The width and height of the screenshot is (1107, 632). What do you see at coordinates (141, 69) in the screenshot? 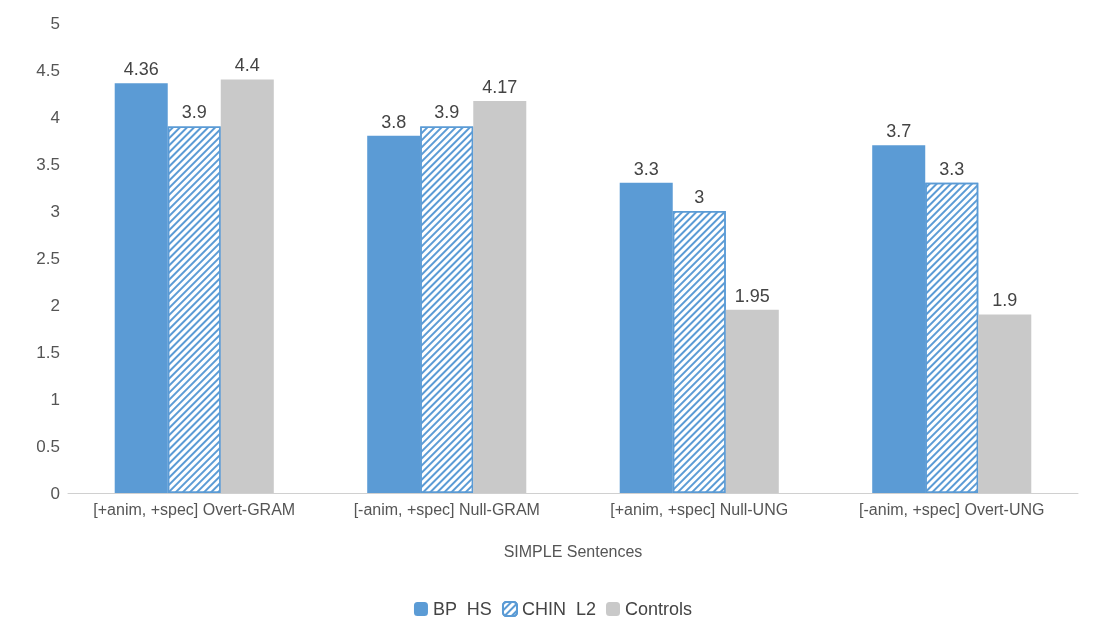
I see `data-label: 4.36` at bounding box center [141, 69].